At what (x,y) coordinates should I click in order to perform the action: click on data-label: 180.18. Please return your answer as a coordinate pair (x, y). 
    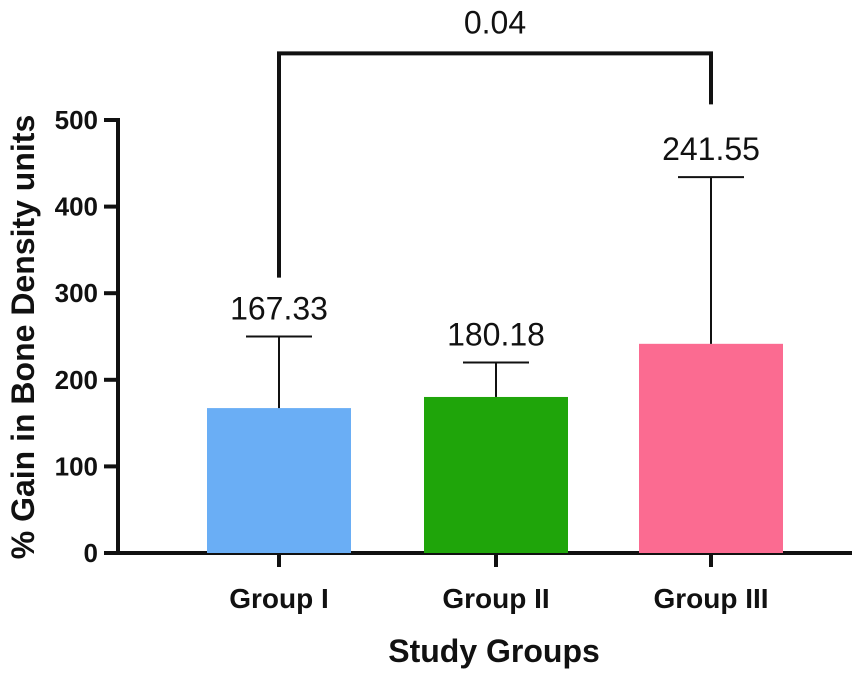
    Looking at the image, I should click on (496, 334).